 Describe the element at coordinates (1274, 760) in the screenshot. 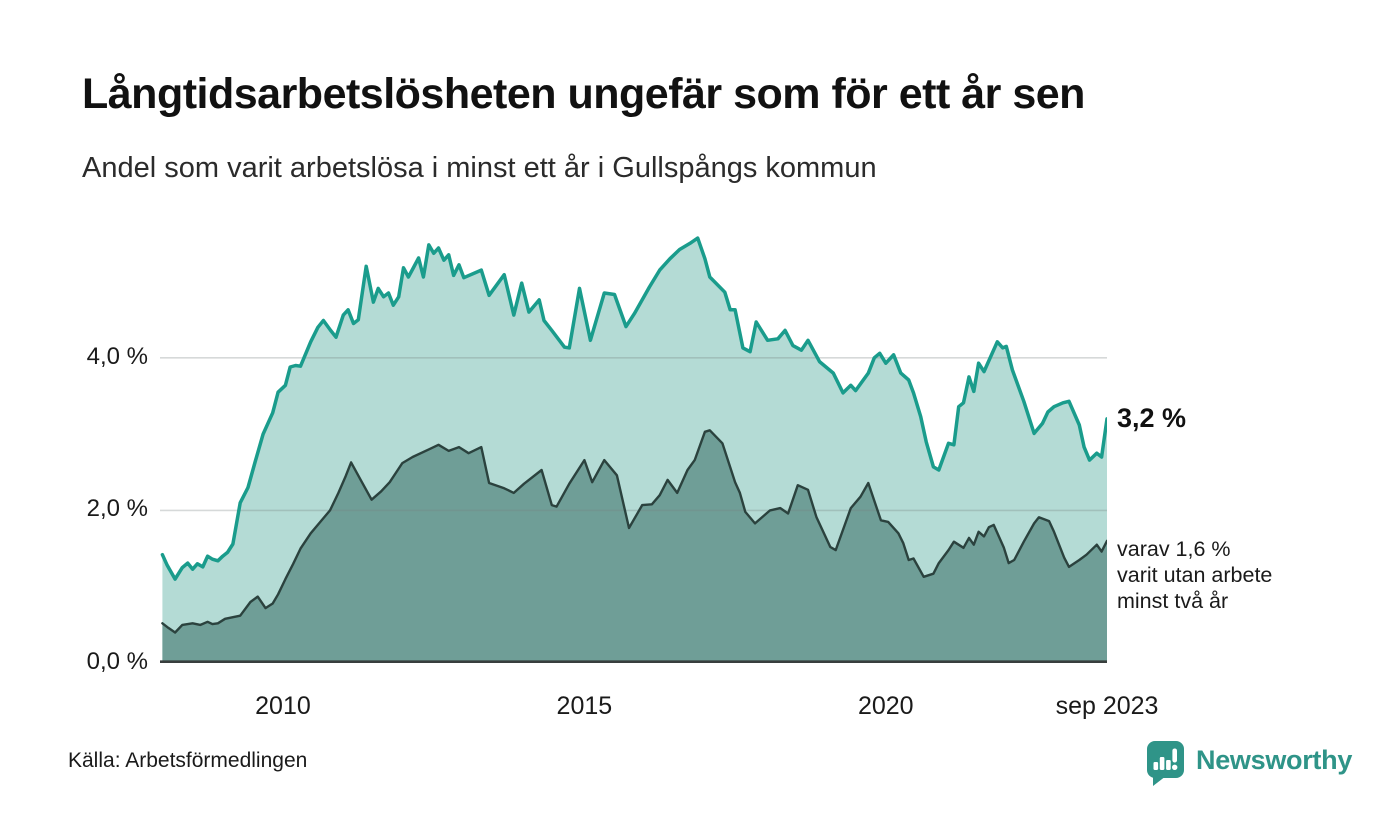

I see `newsworthy-wordmark: Newsworthy` at that location.